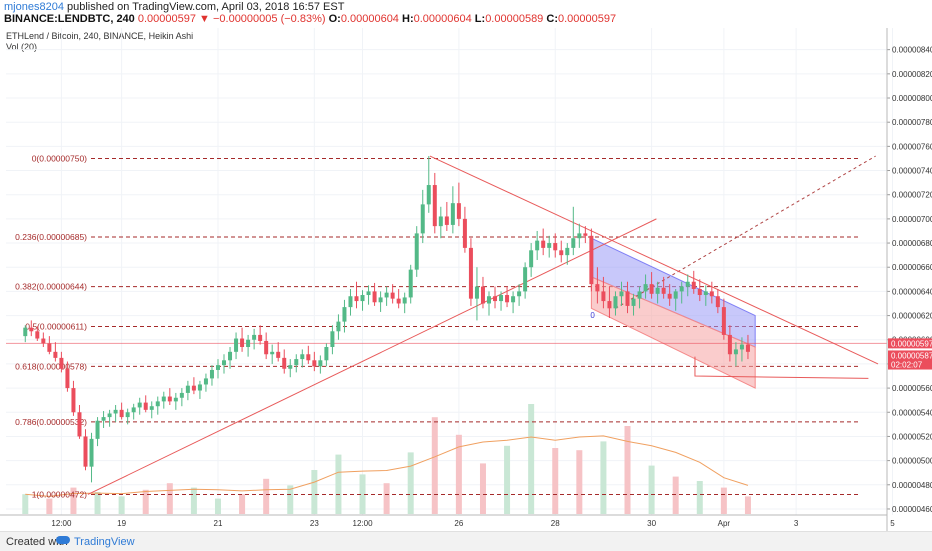 Image resolution: width=932 pixels, height=551 pixels. What do you see at coordinates (912, 461) in the screenshot?
I see `y-tick-label: 0.00000500` at bounding box center [912, 461].